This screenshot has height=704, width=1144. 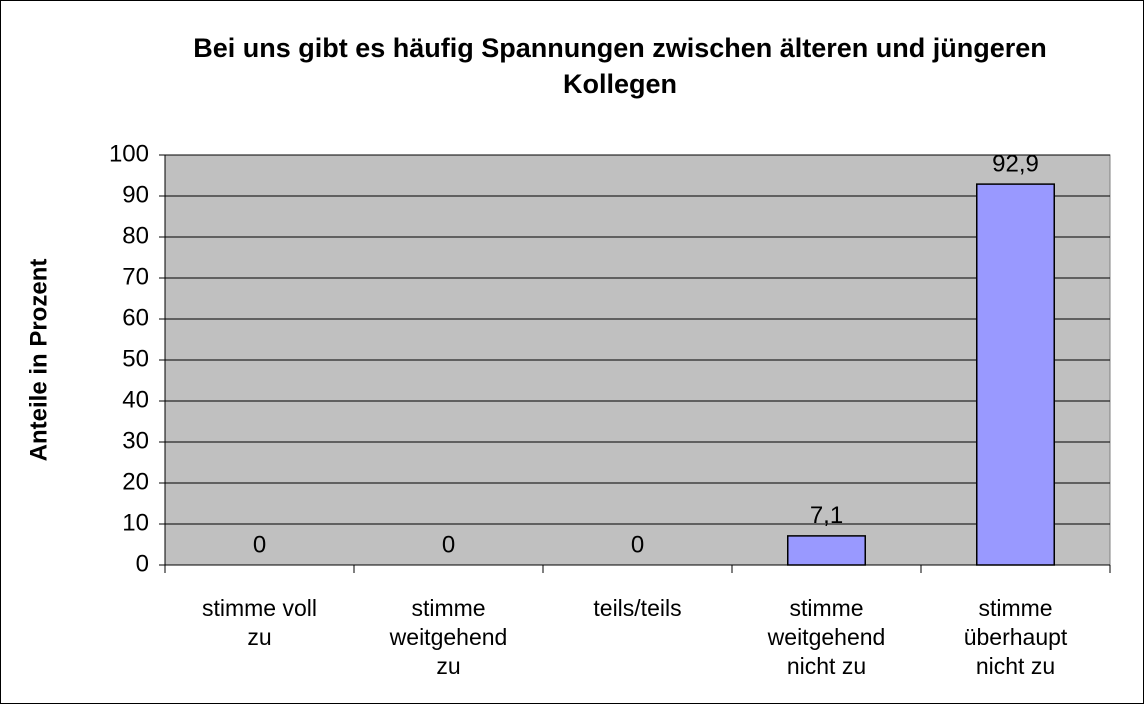 I want to click on y-tick-label: 80, so click(x=135, y=235).